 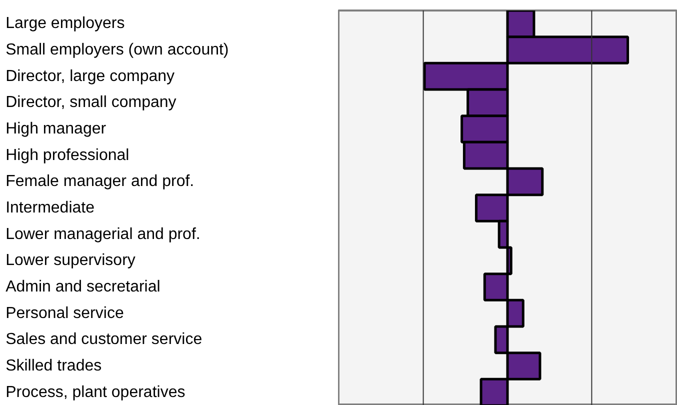 I want to click on y-tick-label: Director, large company, so click(x=90, y=76).